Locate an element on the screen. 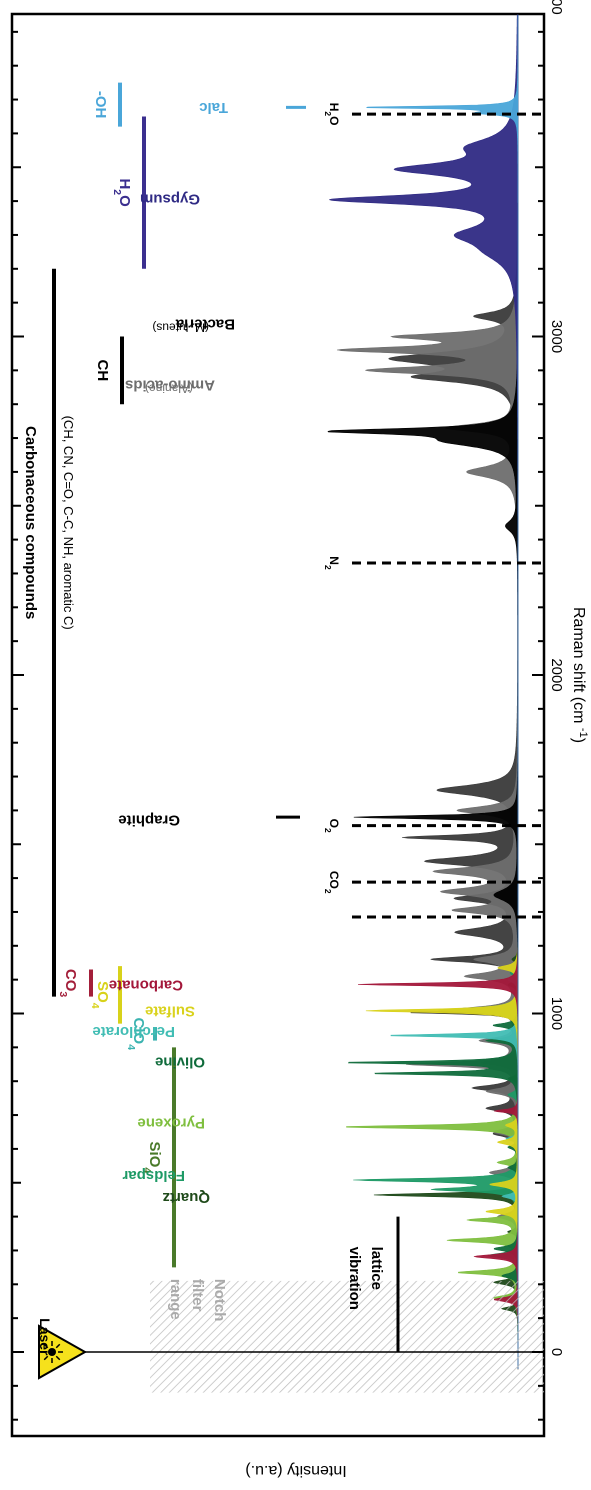 The width and height of the screenshot is (591, 1490). reference-label-n2: N2 is located at coordinates (332, 563).